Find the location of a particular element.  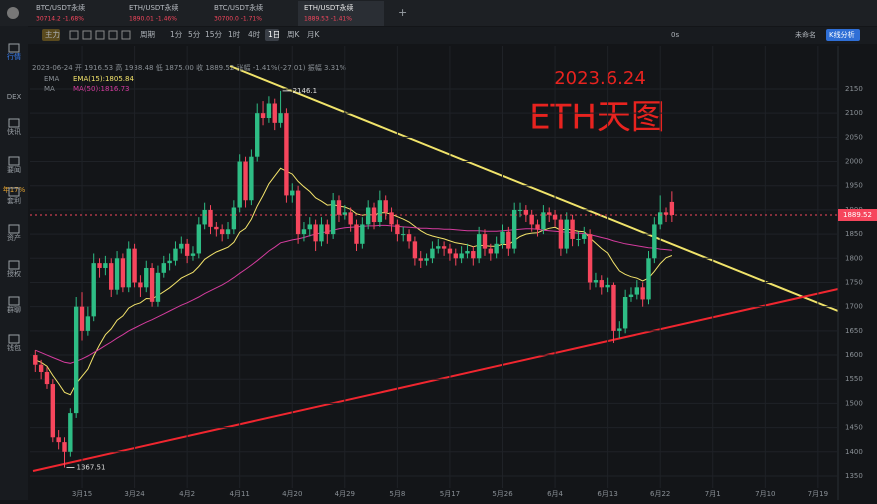

toolbar-highlight is located at coordinates (272, 35).